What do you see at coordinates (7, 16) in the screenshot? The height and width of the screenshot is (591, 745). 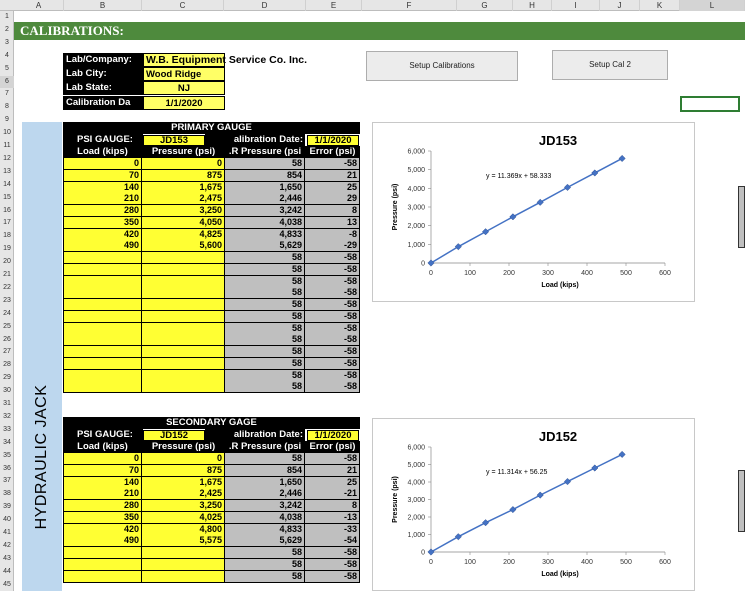 I see `row-header-1: 1` at bounding box center [7, 16].